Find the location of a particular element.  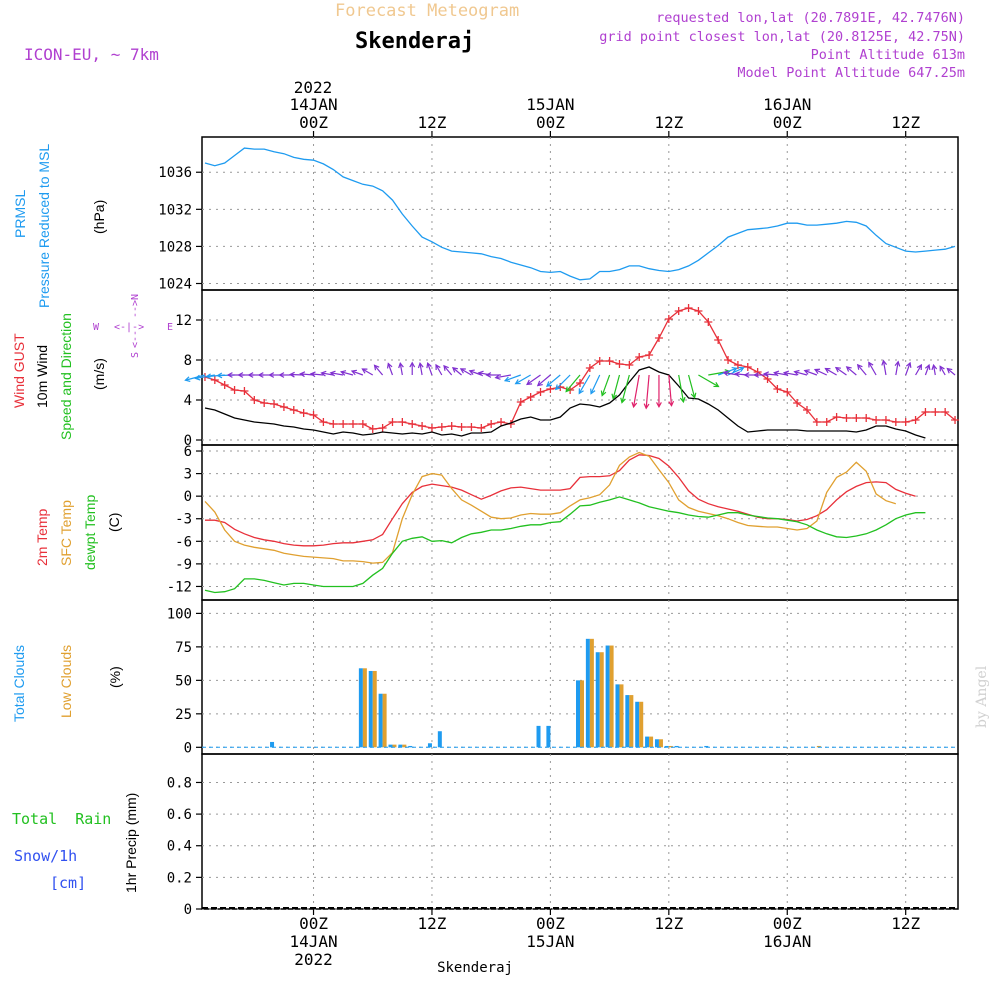

bottom-xtick-label: 16JAN is located at coordinates (787, 941).